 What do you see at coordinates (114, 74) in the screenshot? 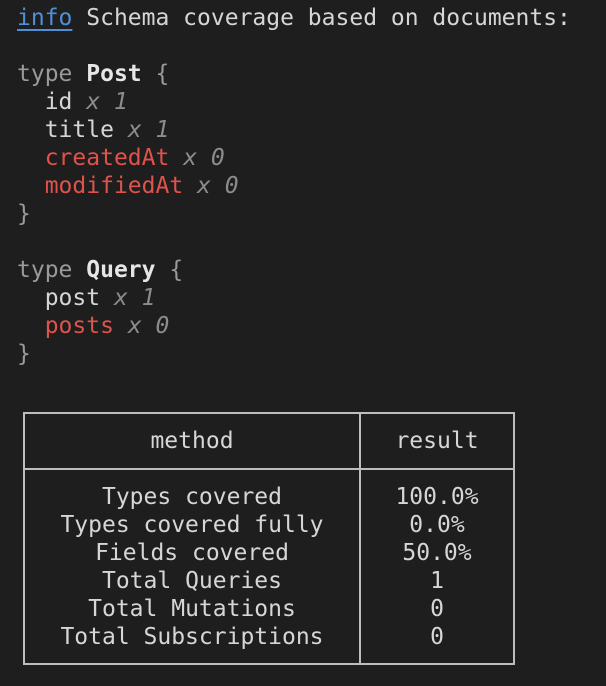
I see `type-name: Post` at bounding box center [114, 74].